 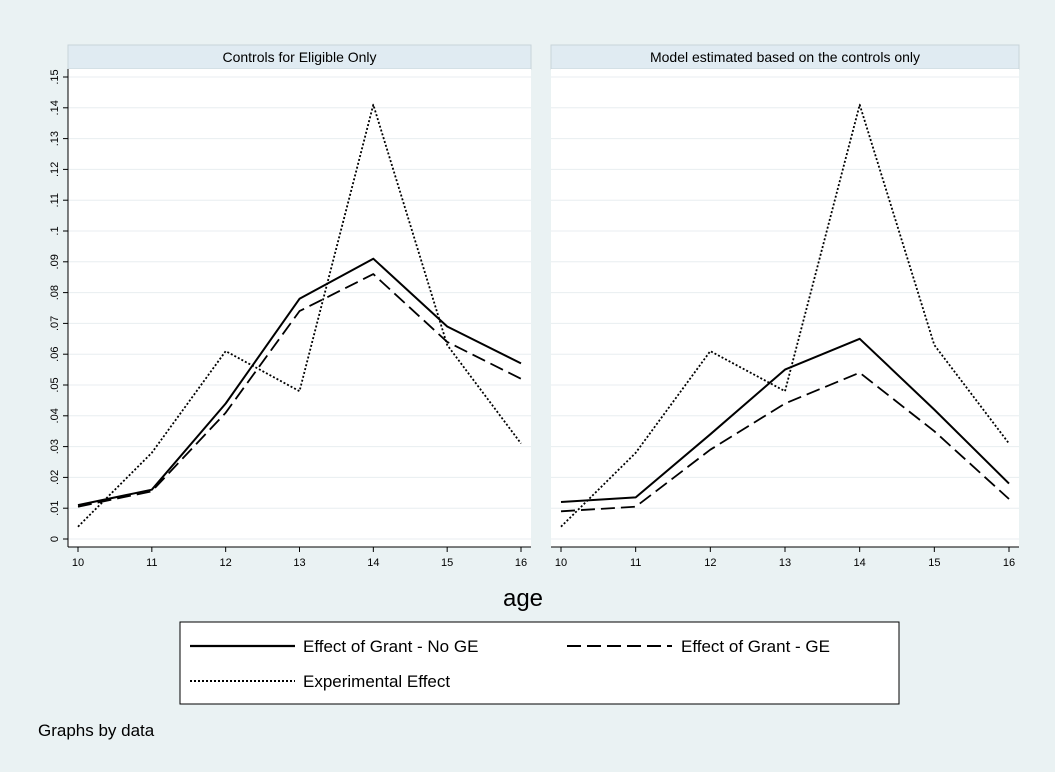 I want to click on y-tick-label: .13, so click(x=55, y=138).